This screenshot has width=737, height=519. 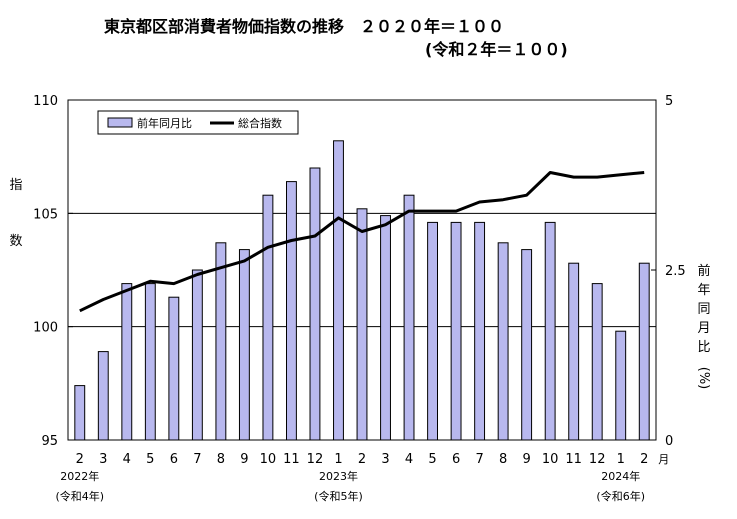 What do you see at coordinates (669, 441) in the screenshot?
I see `right-tick-label: 0` at bounding box center [669, 441].